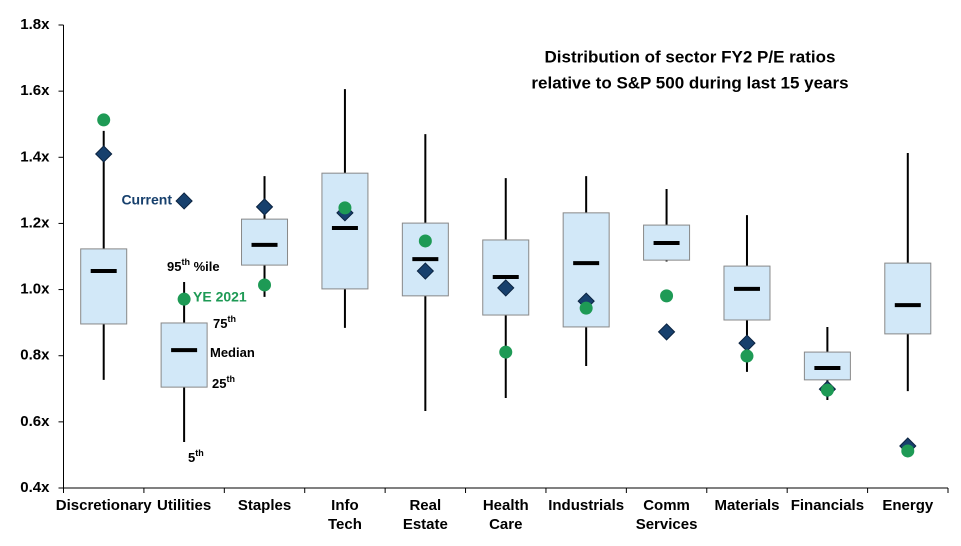 The image size is (961, 546). Describe the element at coordinates (184, 505) in the screenshot. I see `x-tick-label: Utilities` at that location.